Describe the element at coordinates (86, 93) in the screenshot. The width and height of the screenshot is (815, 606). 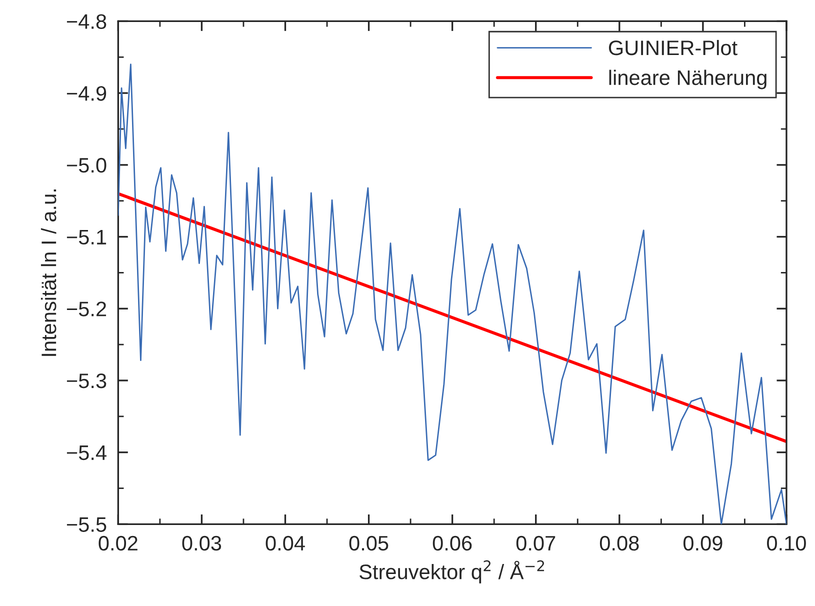
I see `y-tick-label: −4.9` at that location.